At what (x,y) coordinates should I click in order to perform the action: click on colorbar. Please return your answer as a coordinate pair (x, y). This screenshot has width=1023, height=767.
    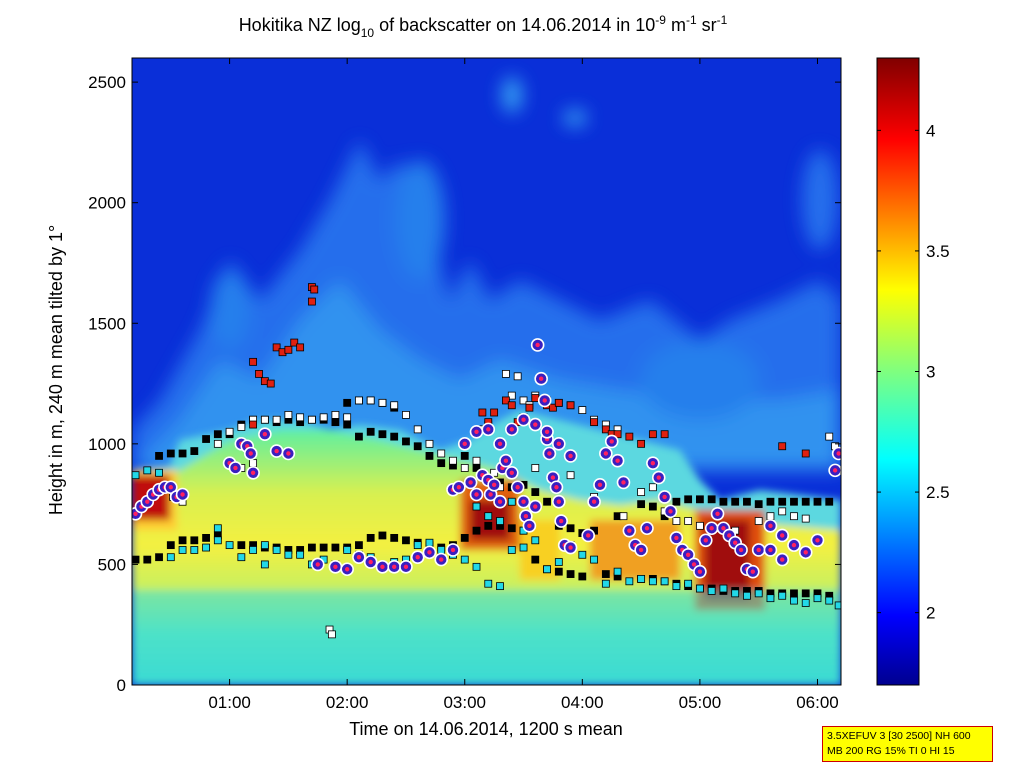
    Looking at the image, I should click on (898, 371).